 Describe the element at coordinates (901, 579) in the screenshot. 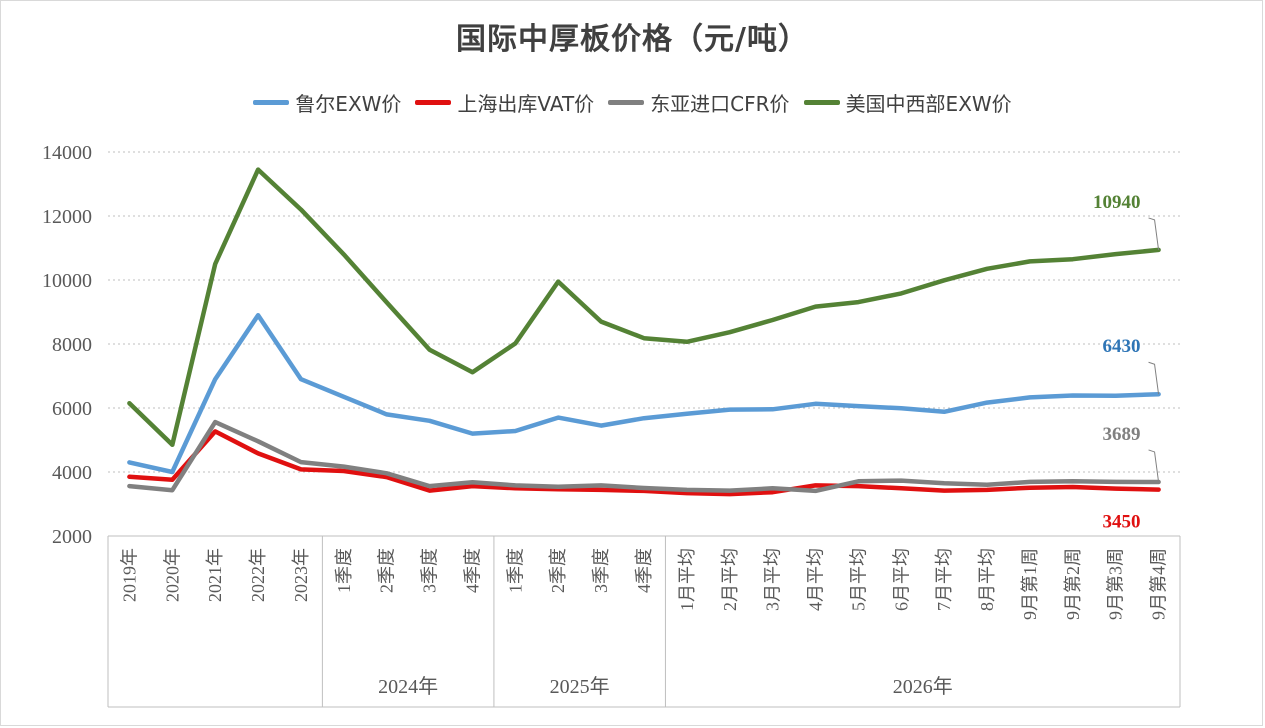

I see `x-tick-label-18: 6月平均` at that location.